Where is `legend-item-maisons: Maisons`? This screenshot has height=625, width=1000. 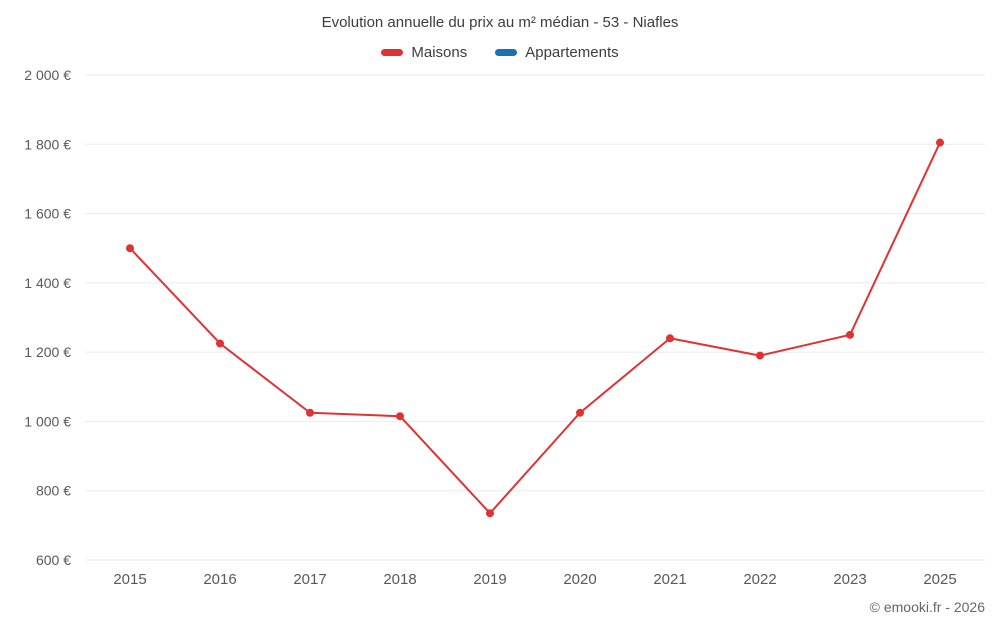 legend-item-maisons: Maisons is located at coordinates (424, 52).